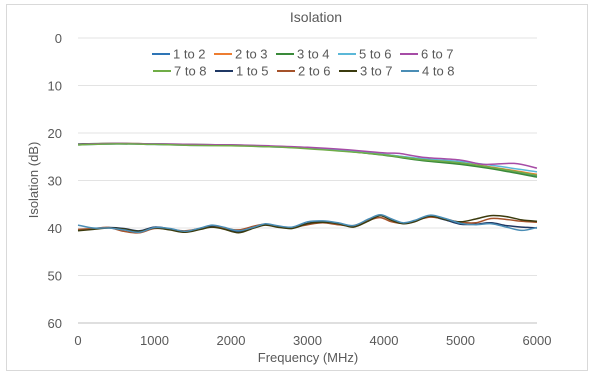  Describe the element at coordinates (437, 54) in the screenshot. I see `legend-label: 6 to 7` at that location.